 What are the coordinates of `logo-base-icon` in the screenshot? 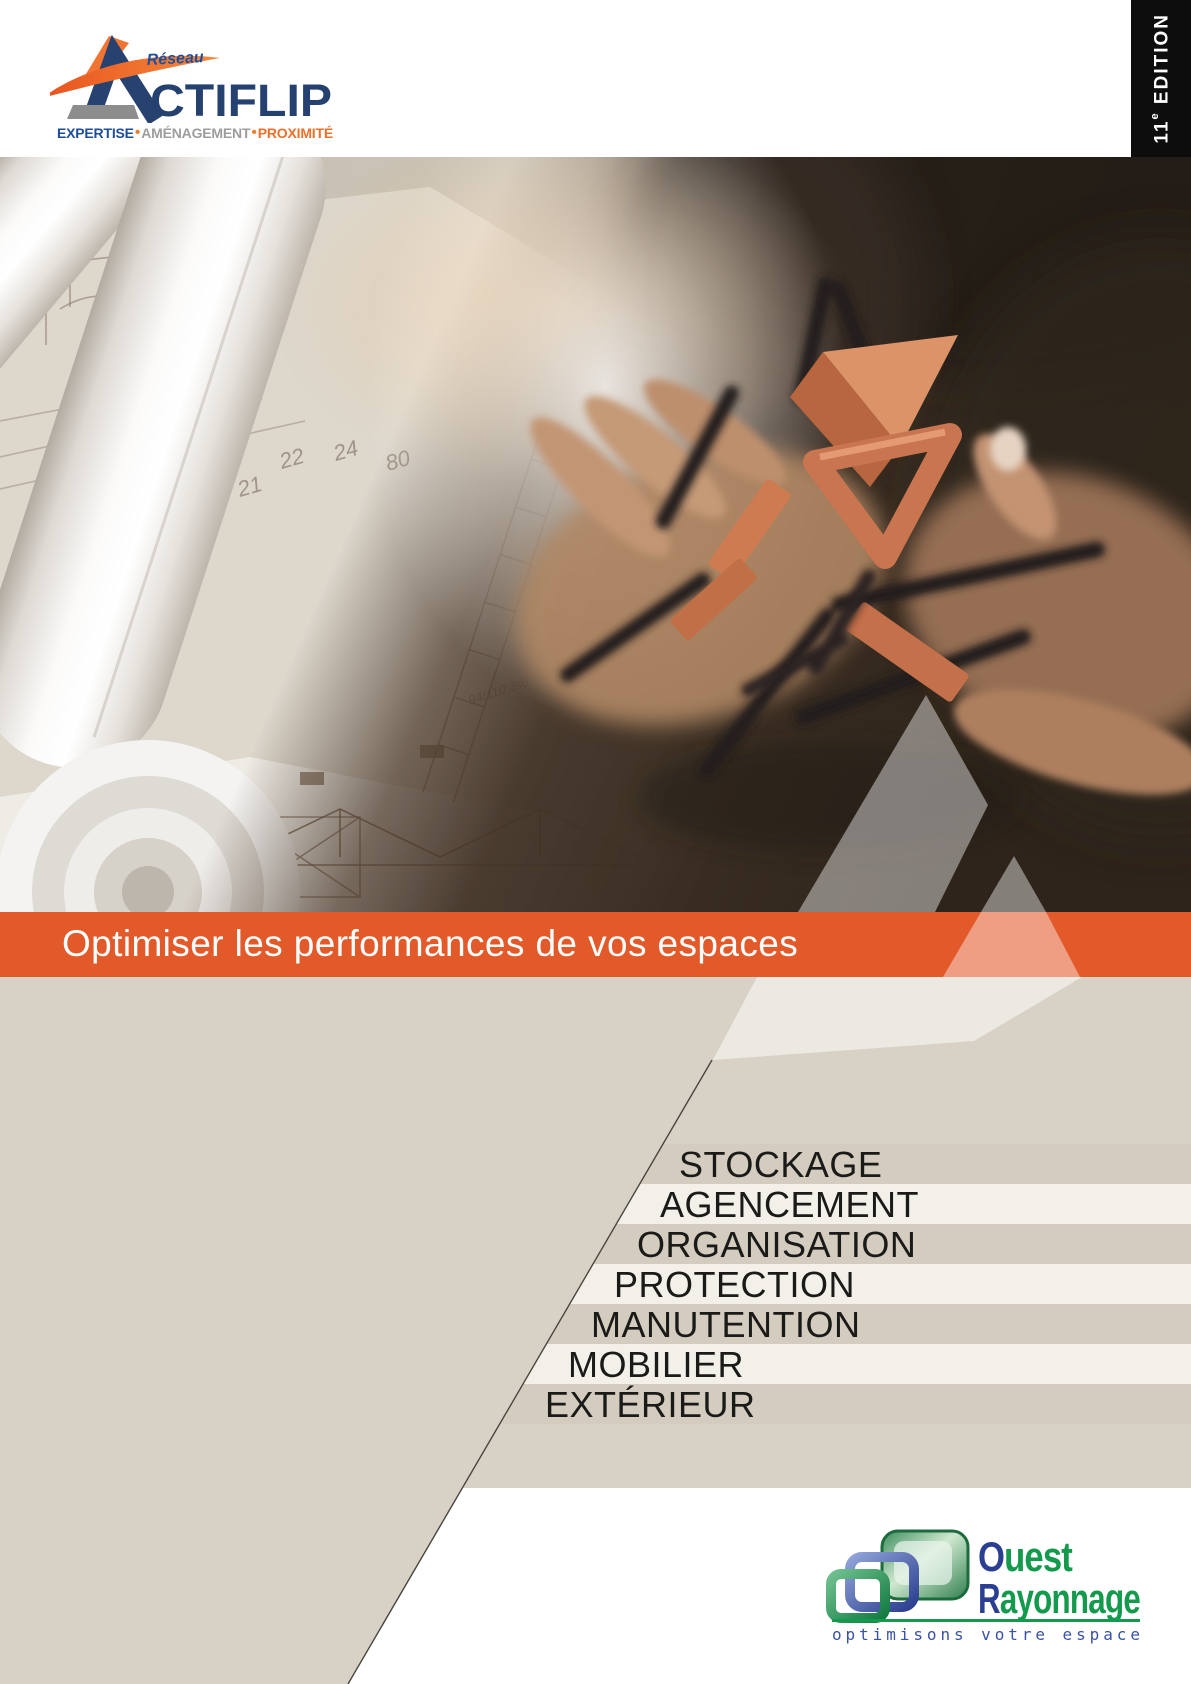 It's located at (103, 112).